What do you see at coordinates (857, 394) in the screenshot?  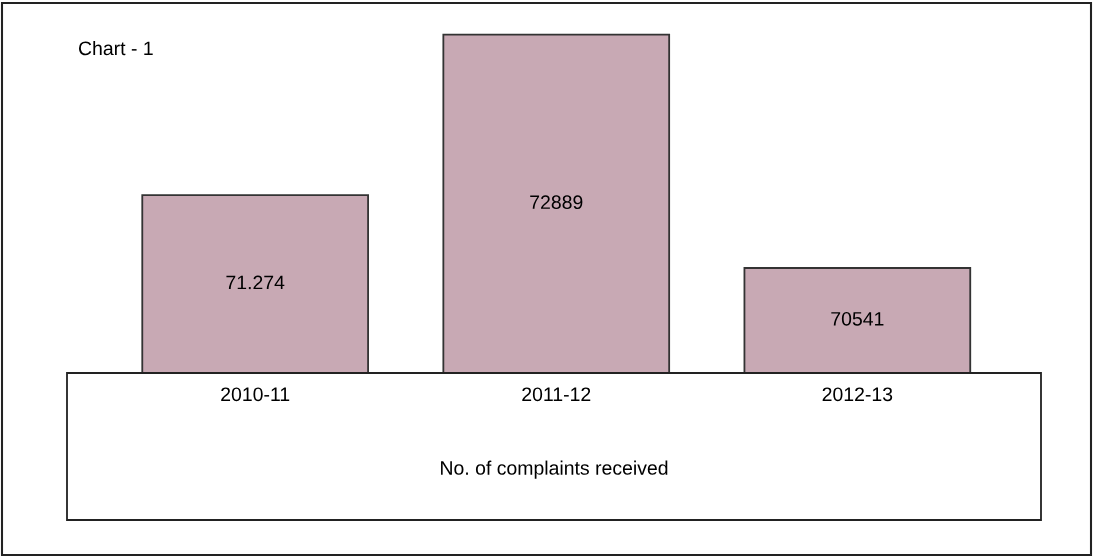 I see `x-tick-label: 2012-13` at bounding box center [857, 394].